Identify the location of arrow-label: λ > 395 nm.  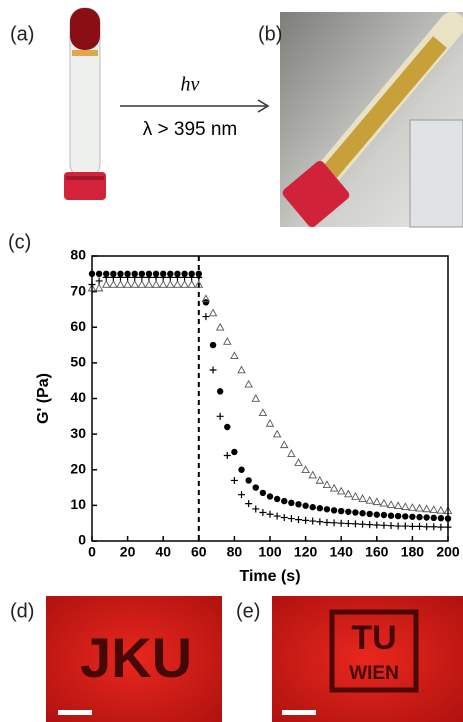
(190, 129).